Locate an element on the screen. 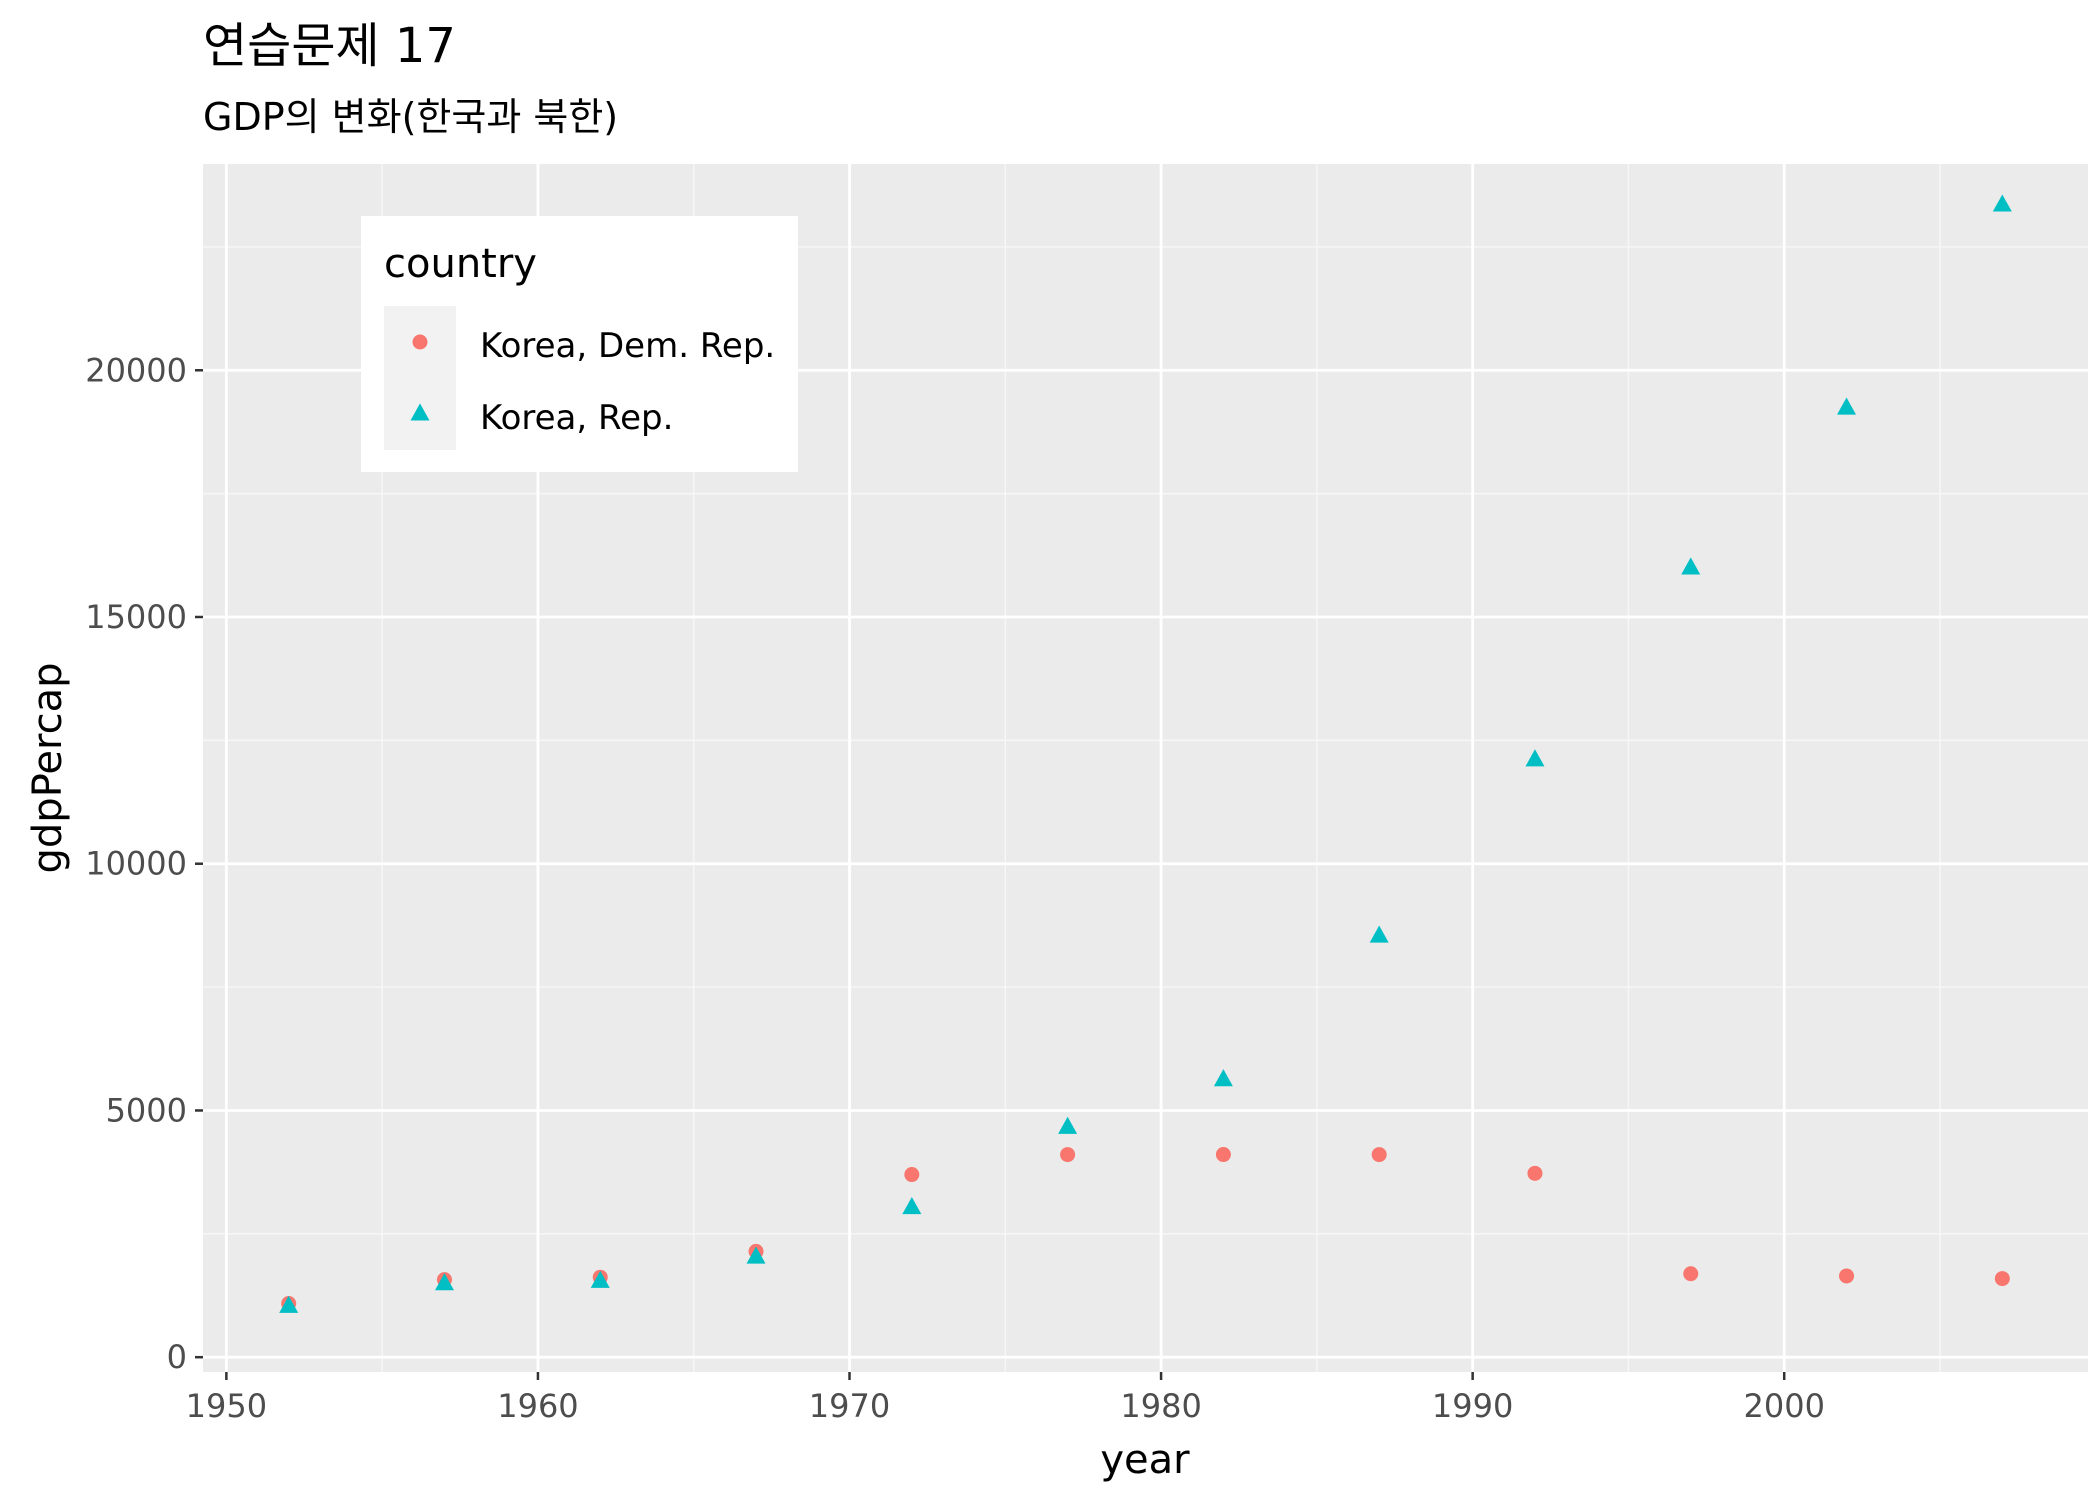  y-tick-label: 0 is located at coordinates (177, 1357).